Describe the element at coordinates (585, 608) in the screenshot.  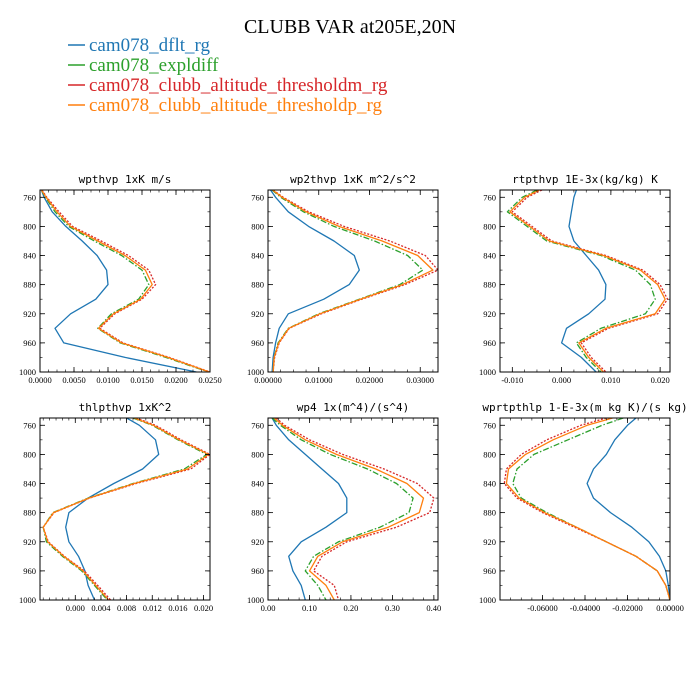
I see `x-tick-label: -0.04000` at that location.